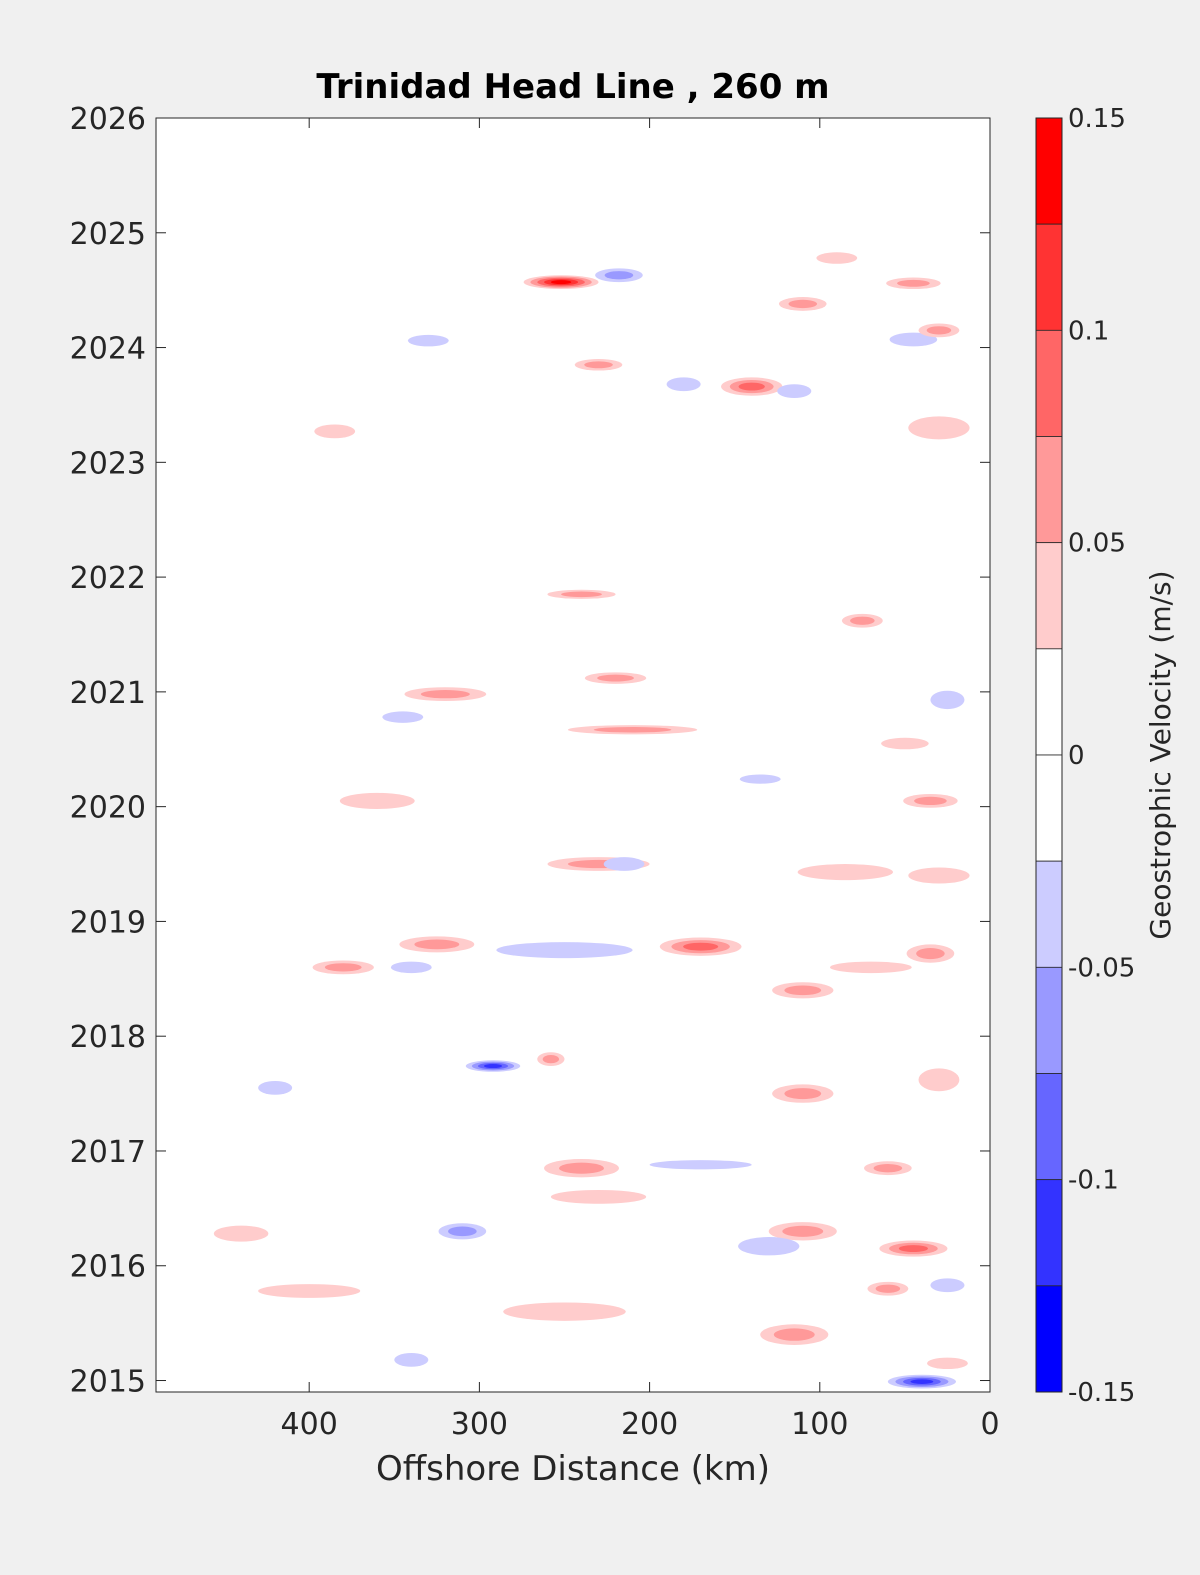 The height and width of the screenshot is (1575, 1200). I want to click on y-tick-label: 2020, so click(108, 808).